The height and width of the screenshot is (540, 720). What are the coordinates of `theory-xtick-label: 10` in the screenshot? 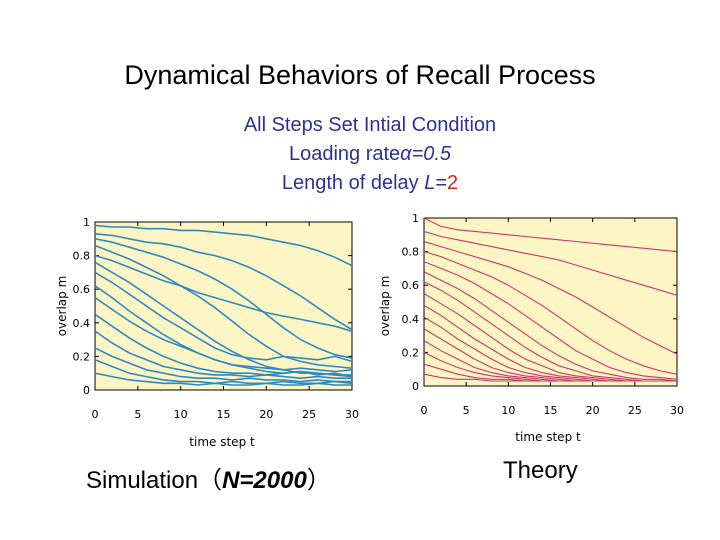 It's located at (508, 410).